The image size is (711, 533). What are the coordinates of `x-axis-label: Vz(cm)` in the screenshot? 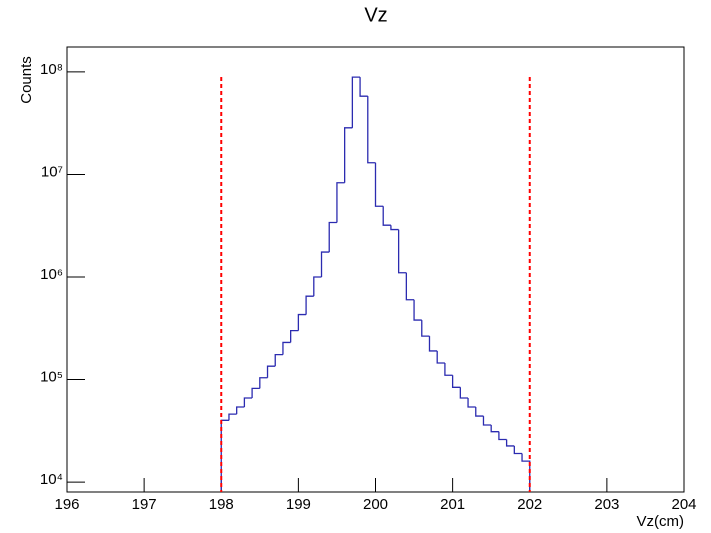 It's located at (661, 521).